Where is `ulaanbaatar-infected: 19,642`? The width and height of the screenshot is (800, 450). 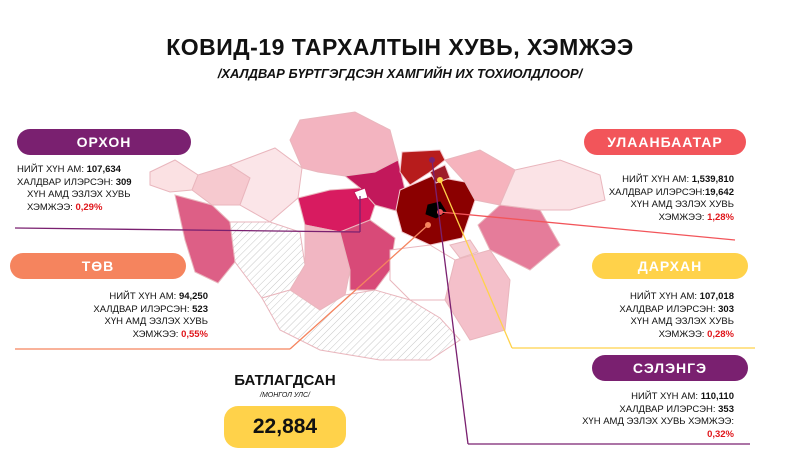
ulaanbaatar-infected: 19,642 is located at coordinates (719, 192).